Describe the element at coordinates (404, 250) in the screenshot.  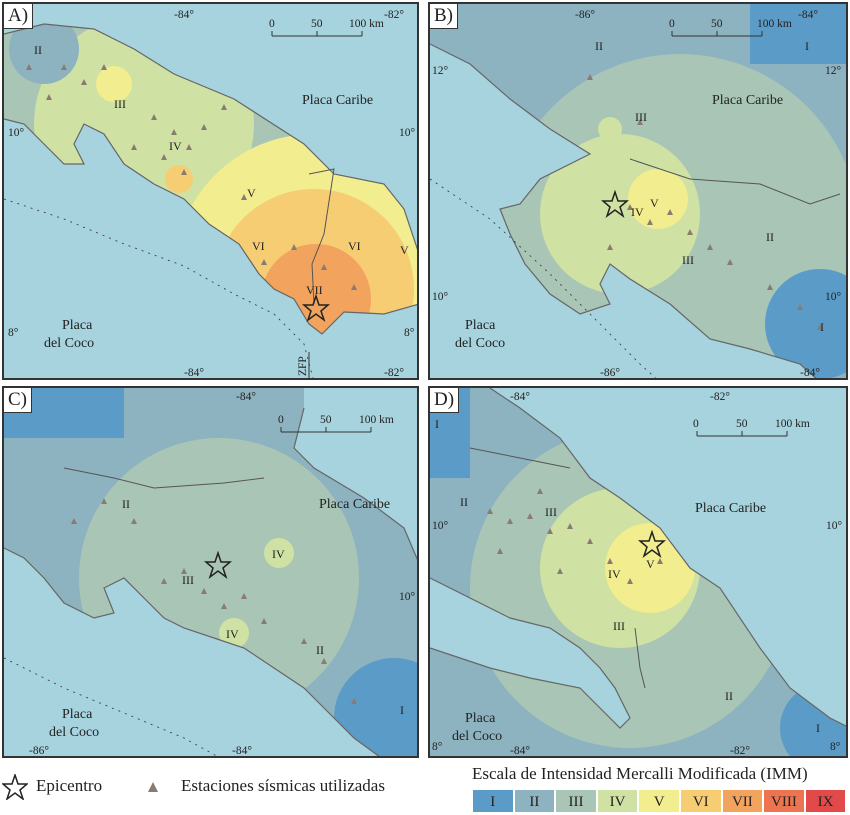
I see `zone-a-8: V` at that location.